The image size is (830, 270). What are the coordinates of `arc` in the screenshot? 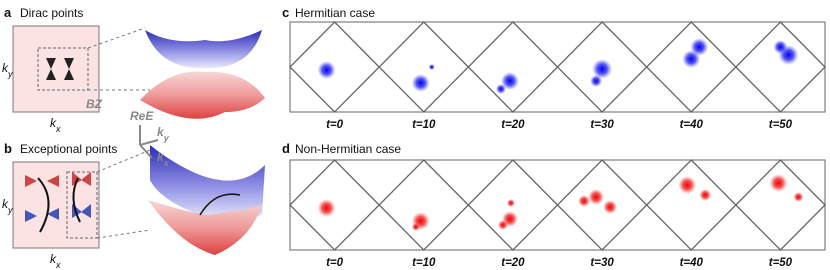 It's located at (220, 204).